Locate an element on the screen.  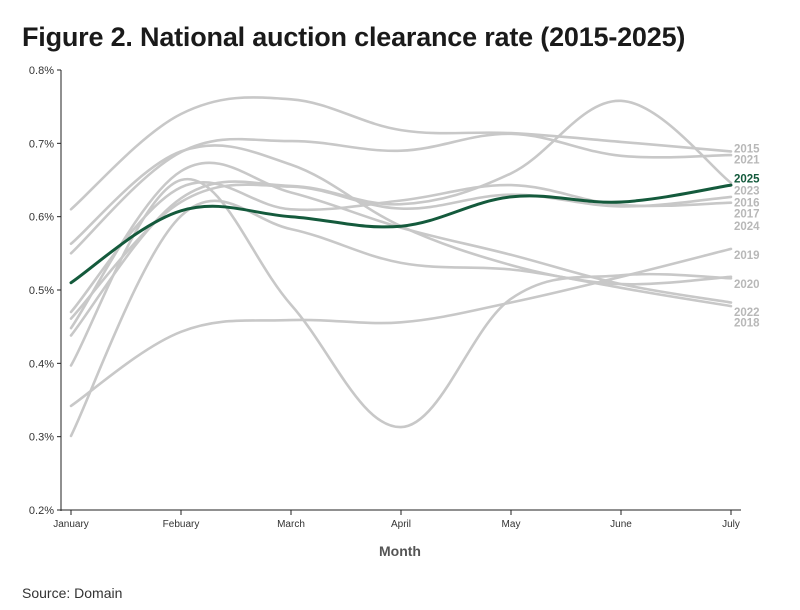
series-label-2015: 2015 is located at coordinates (747, 149).